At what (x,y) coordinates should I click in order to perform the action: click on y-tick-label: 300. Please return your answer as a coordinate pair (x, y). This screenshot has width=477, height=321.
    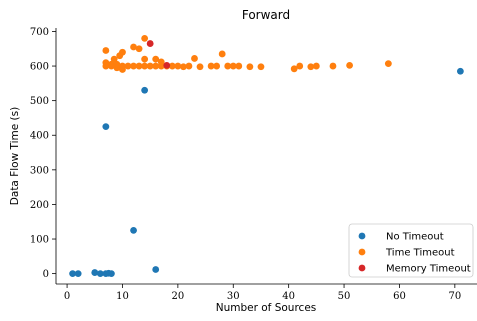
    Looking at the image, I should click on (39, 170).